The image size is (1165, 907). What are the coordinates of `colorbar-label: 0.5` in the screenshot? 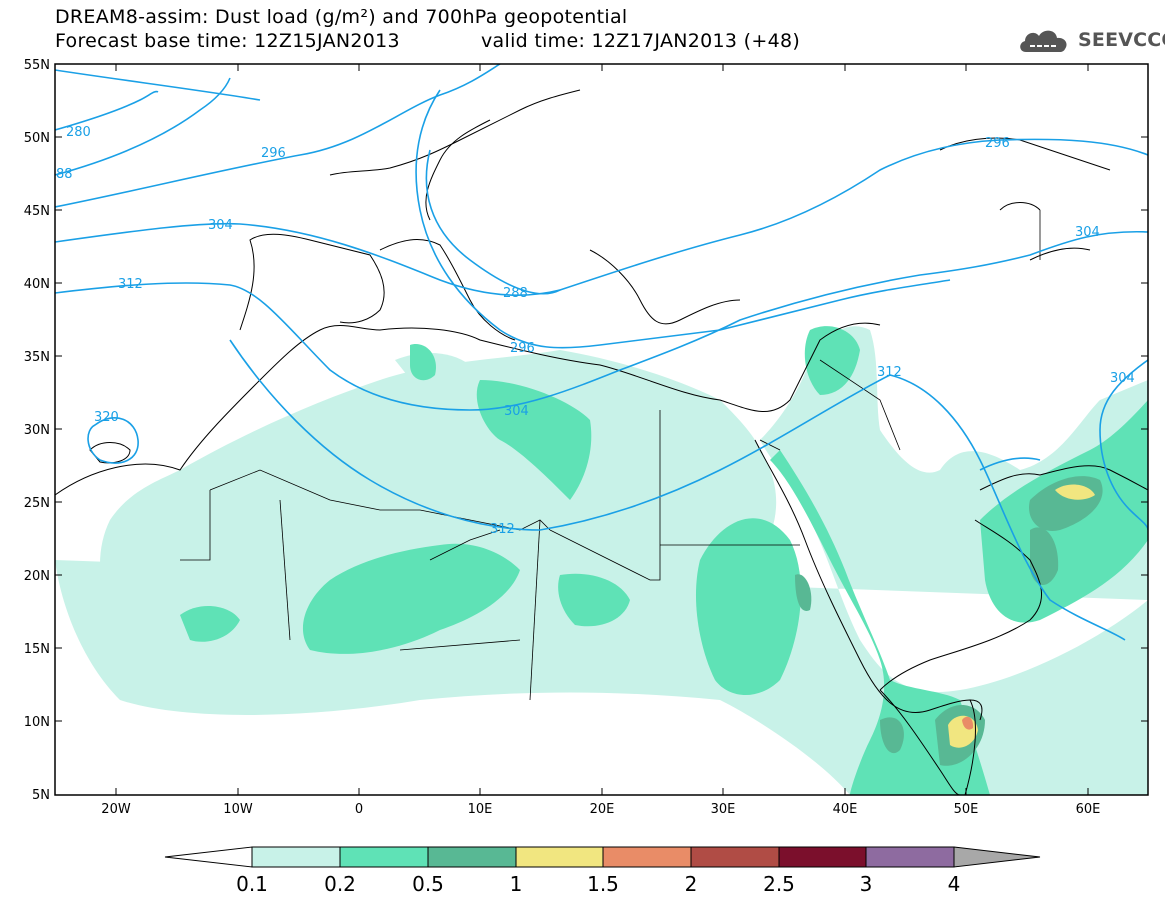 It's located at (428, 884).